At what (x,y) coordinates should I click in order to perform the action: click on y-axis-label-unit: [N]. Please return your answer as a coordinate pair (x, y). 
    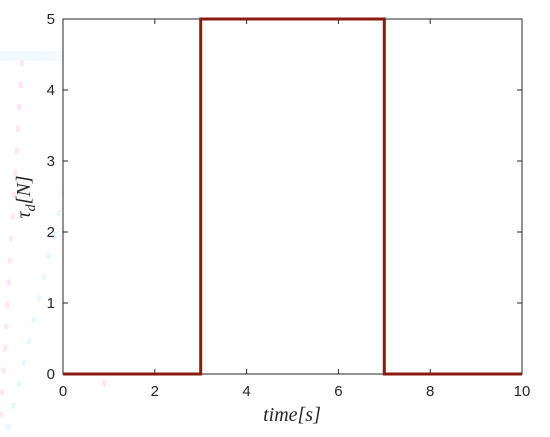
    Looking at the image, I should click on (24, 189).